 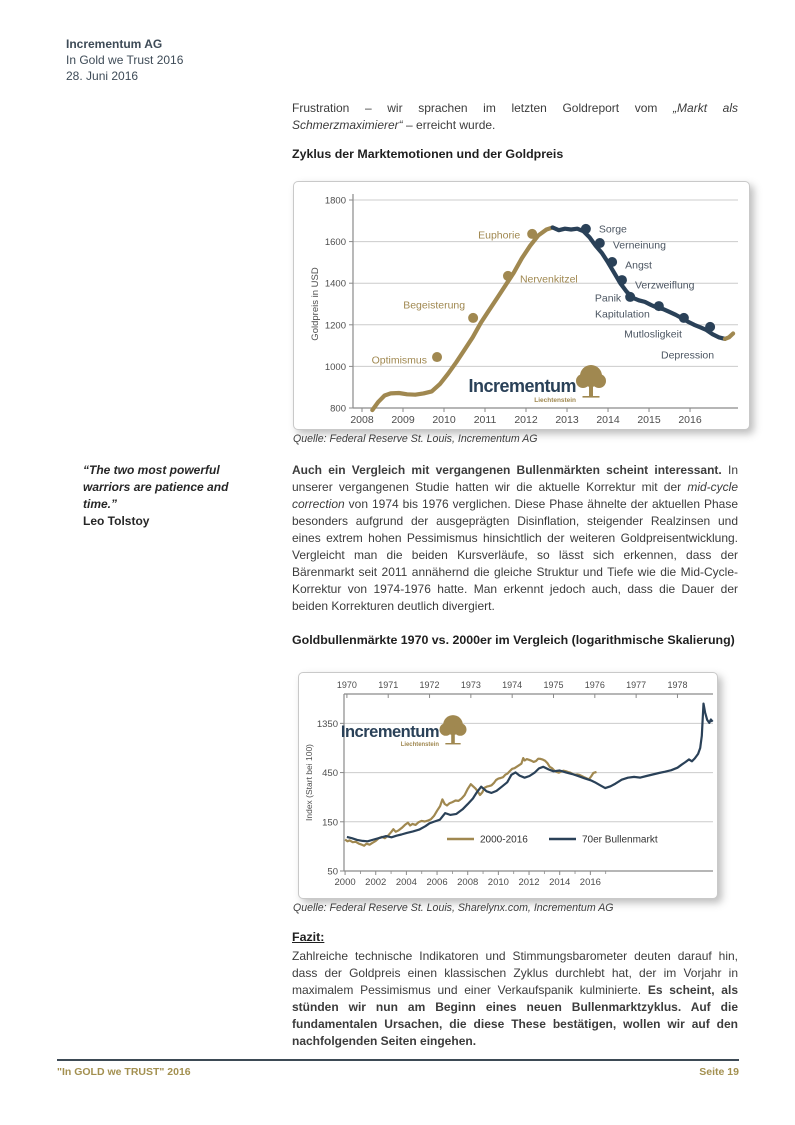 What do you see at coordinates (639, 246) in the screenshot?
I see `svg-text: Verneinung` at bounding box center [639, 246].